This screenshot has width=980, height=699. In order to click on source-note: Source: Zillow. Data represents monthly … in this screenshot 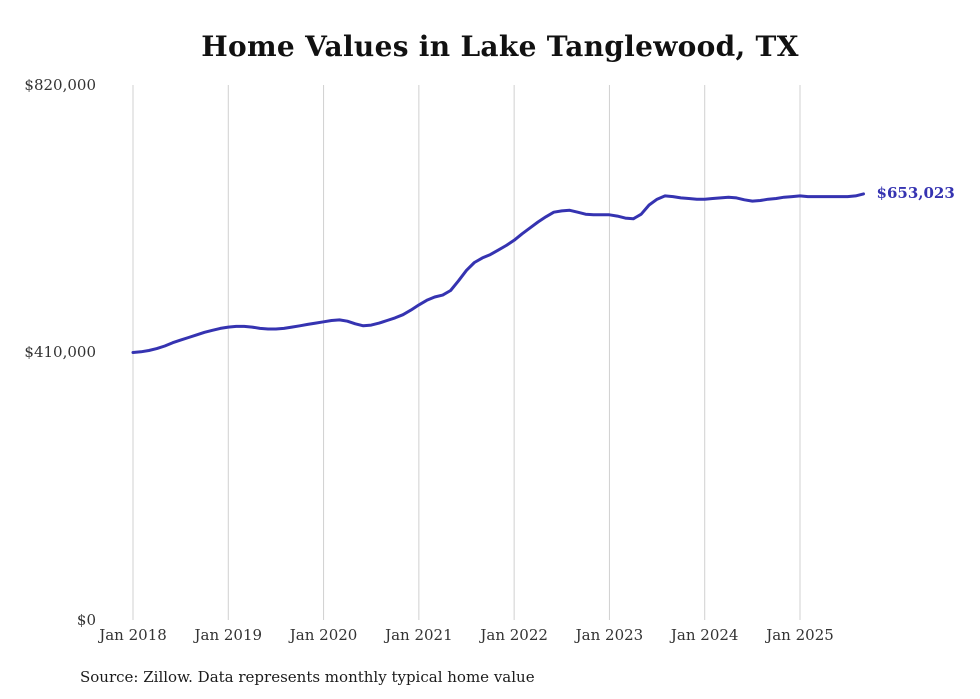, I will do `click(307, 677)`.